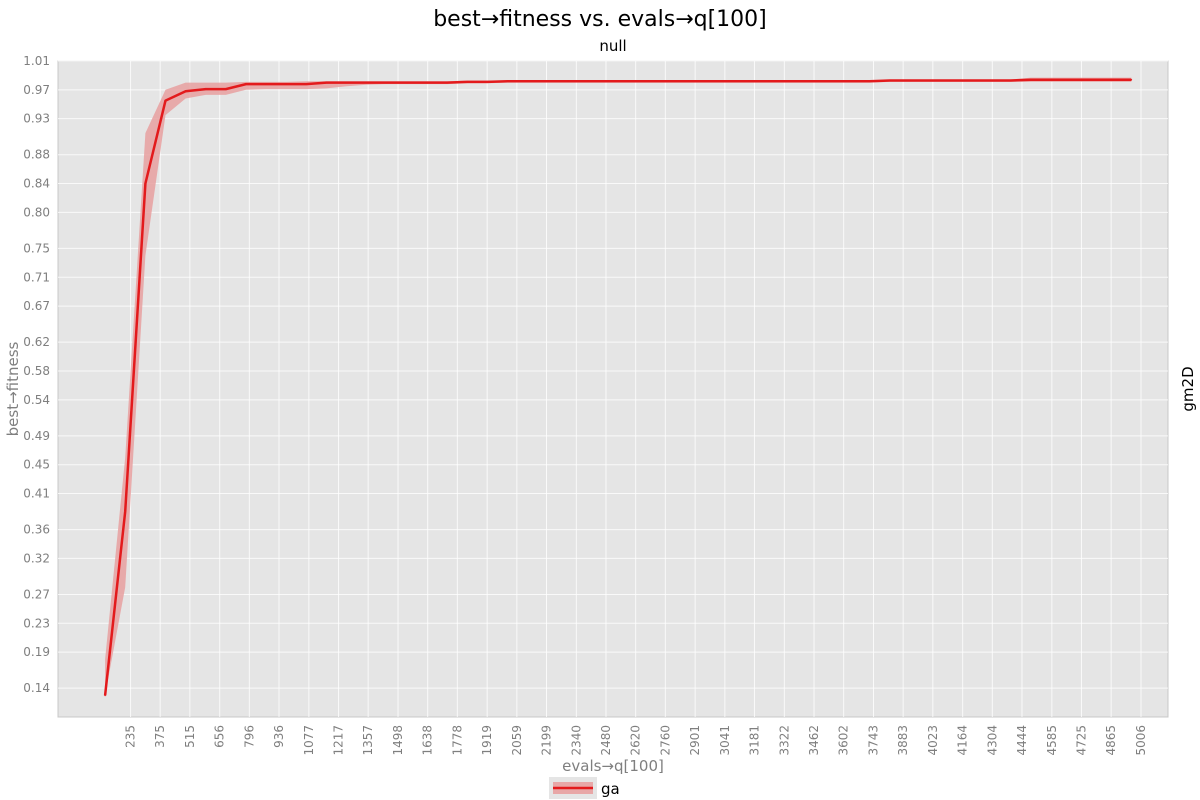  I want to click on x-tick-label: 2059, so click(517, 740).